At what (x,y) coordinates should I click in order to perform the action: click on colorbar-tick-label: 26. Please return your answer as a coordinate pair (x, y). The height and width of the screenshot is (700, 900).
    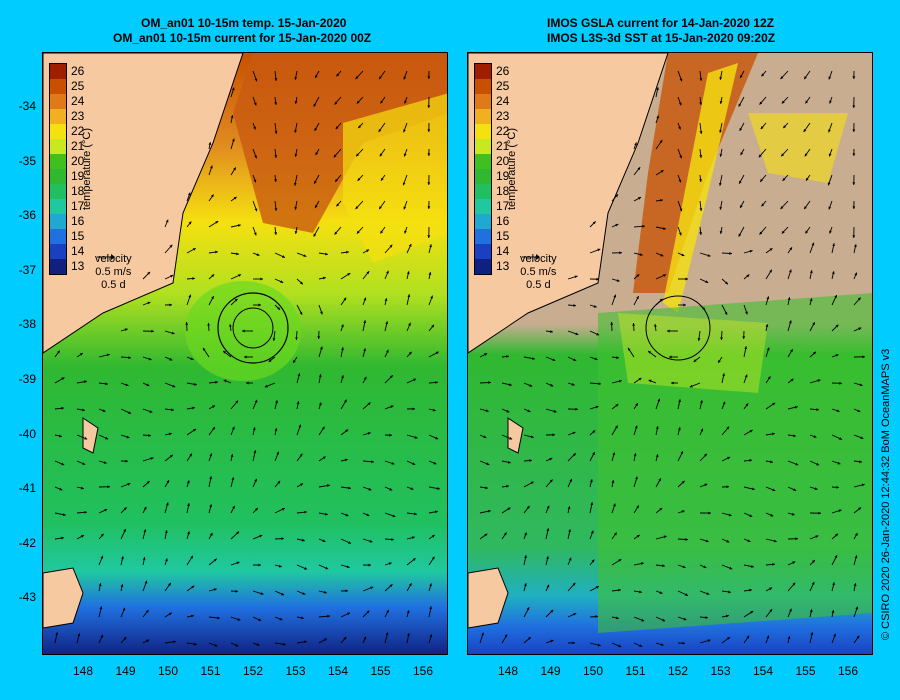
    Looking at the image, I should click on (78, 70).